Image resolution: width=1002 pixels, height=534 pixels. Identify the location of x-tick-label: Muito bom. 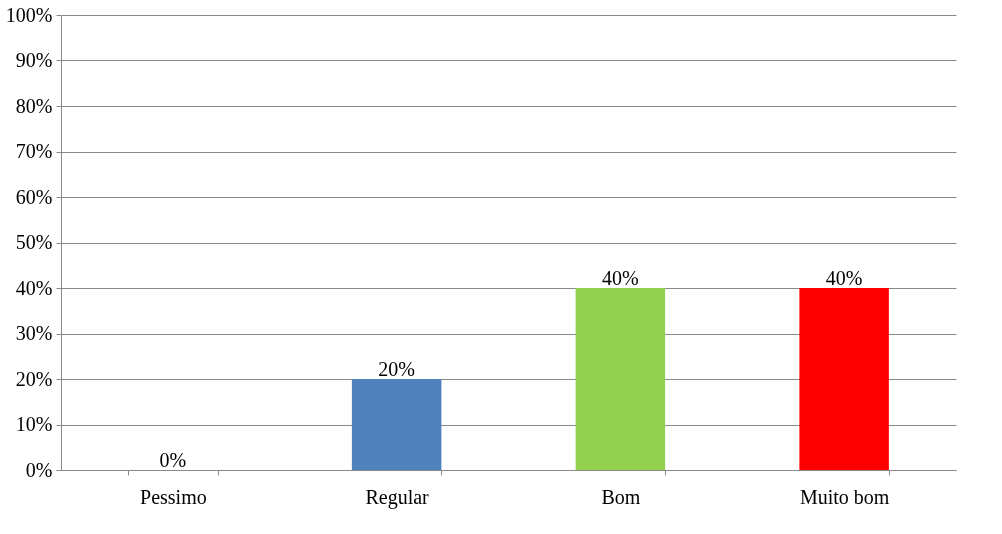
(844, 496).